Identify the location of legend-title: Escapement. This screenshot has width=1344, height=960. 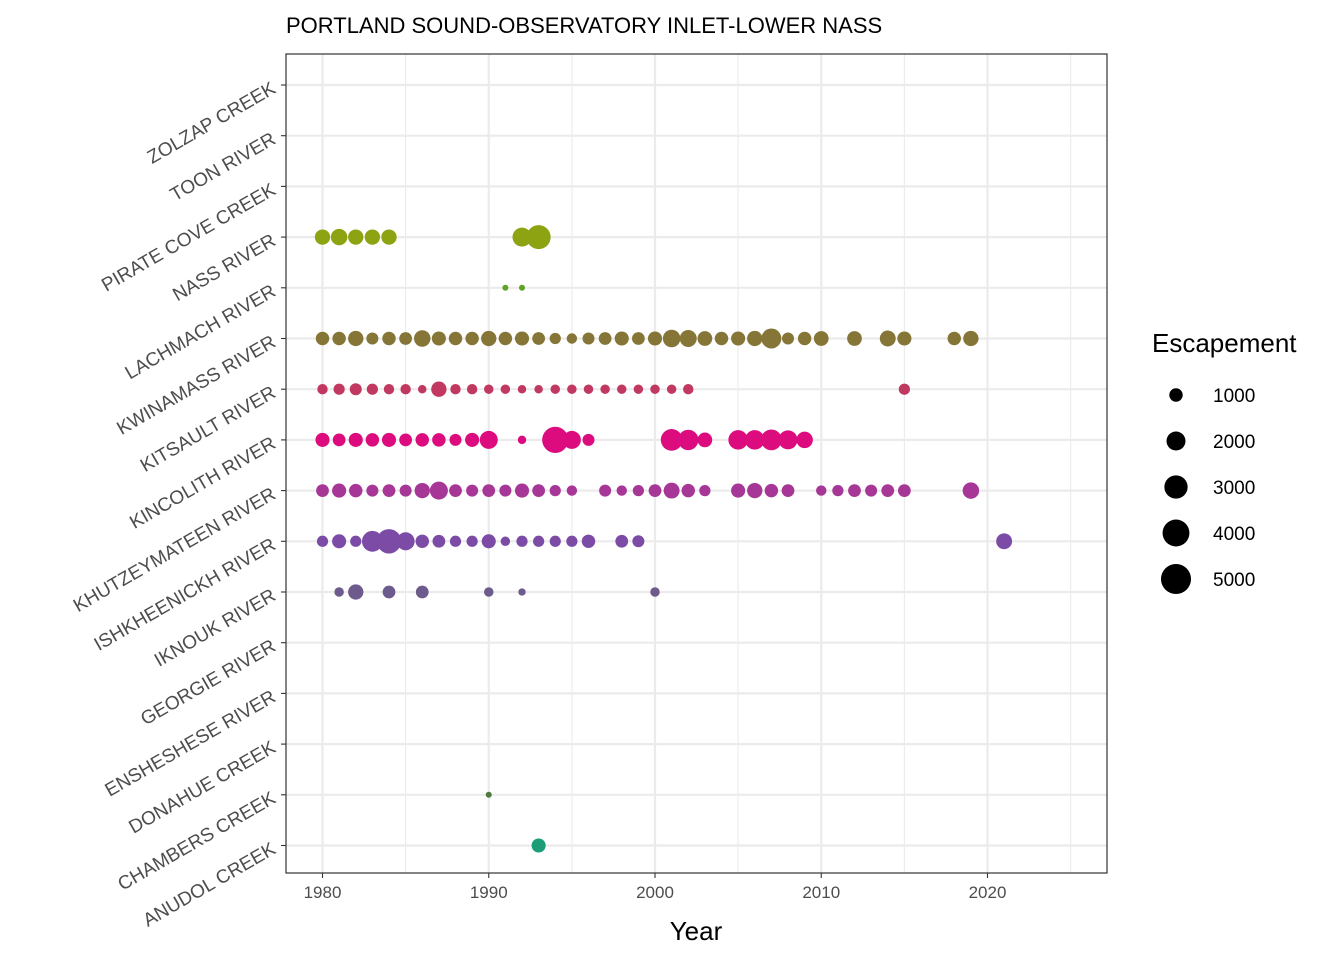
(1224, 343).